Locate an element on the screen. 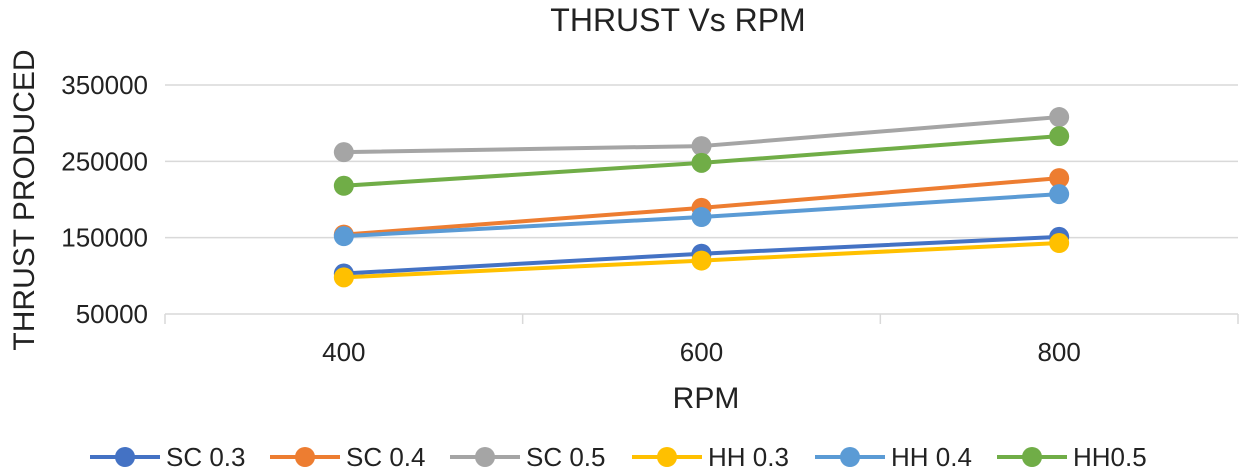  y-tick-labels: 50000 150000 250000 350000 is located at coordinates (104, 199).